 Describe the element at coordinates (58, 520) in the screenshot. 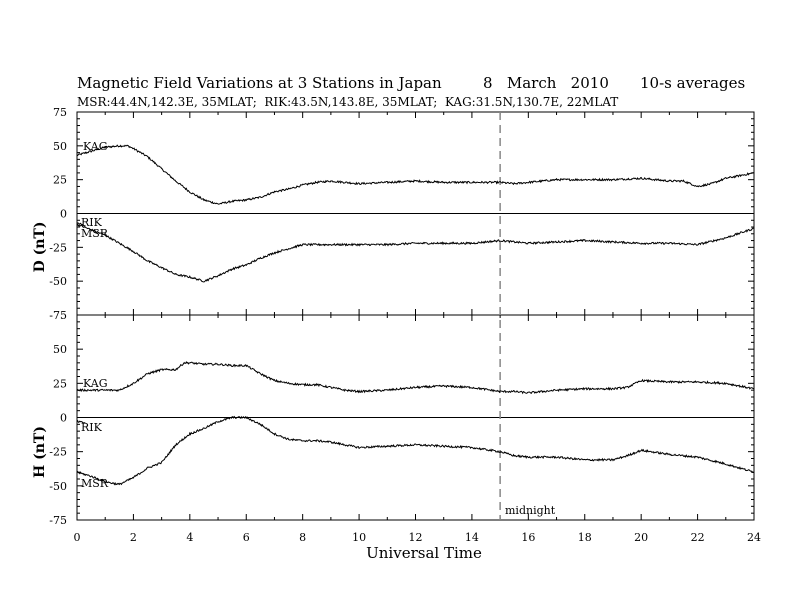

I see `y-tick-label-1-6: -75` at that location.